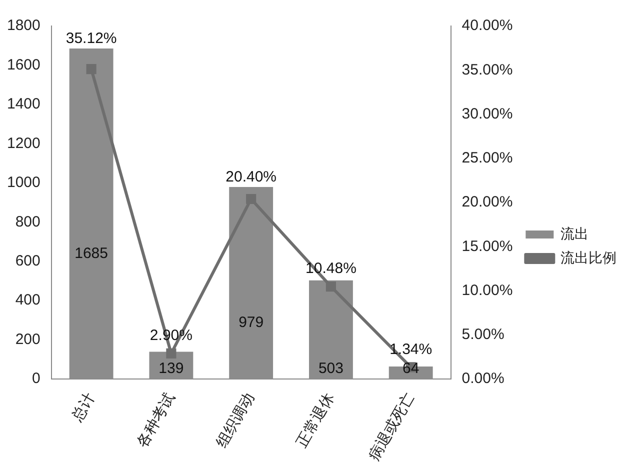 Image resolution: width=634 pixels, height=471 pixels. What do you see at coordinates (27, 300) in the screenshot?
I see `y-tick-label: 400` at bounding box center [27, 300].